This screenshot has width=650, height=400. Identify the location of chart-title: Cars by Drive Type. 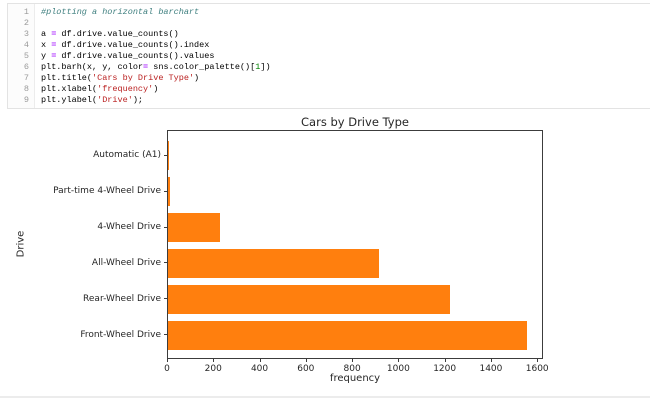
(355, 122).